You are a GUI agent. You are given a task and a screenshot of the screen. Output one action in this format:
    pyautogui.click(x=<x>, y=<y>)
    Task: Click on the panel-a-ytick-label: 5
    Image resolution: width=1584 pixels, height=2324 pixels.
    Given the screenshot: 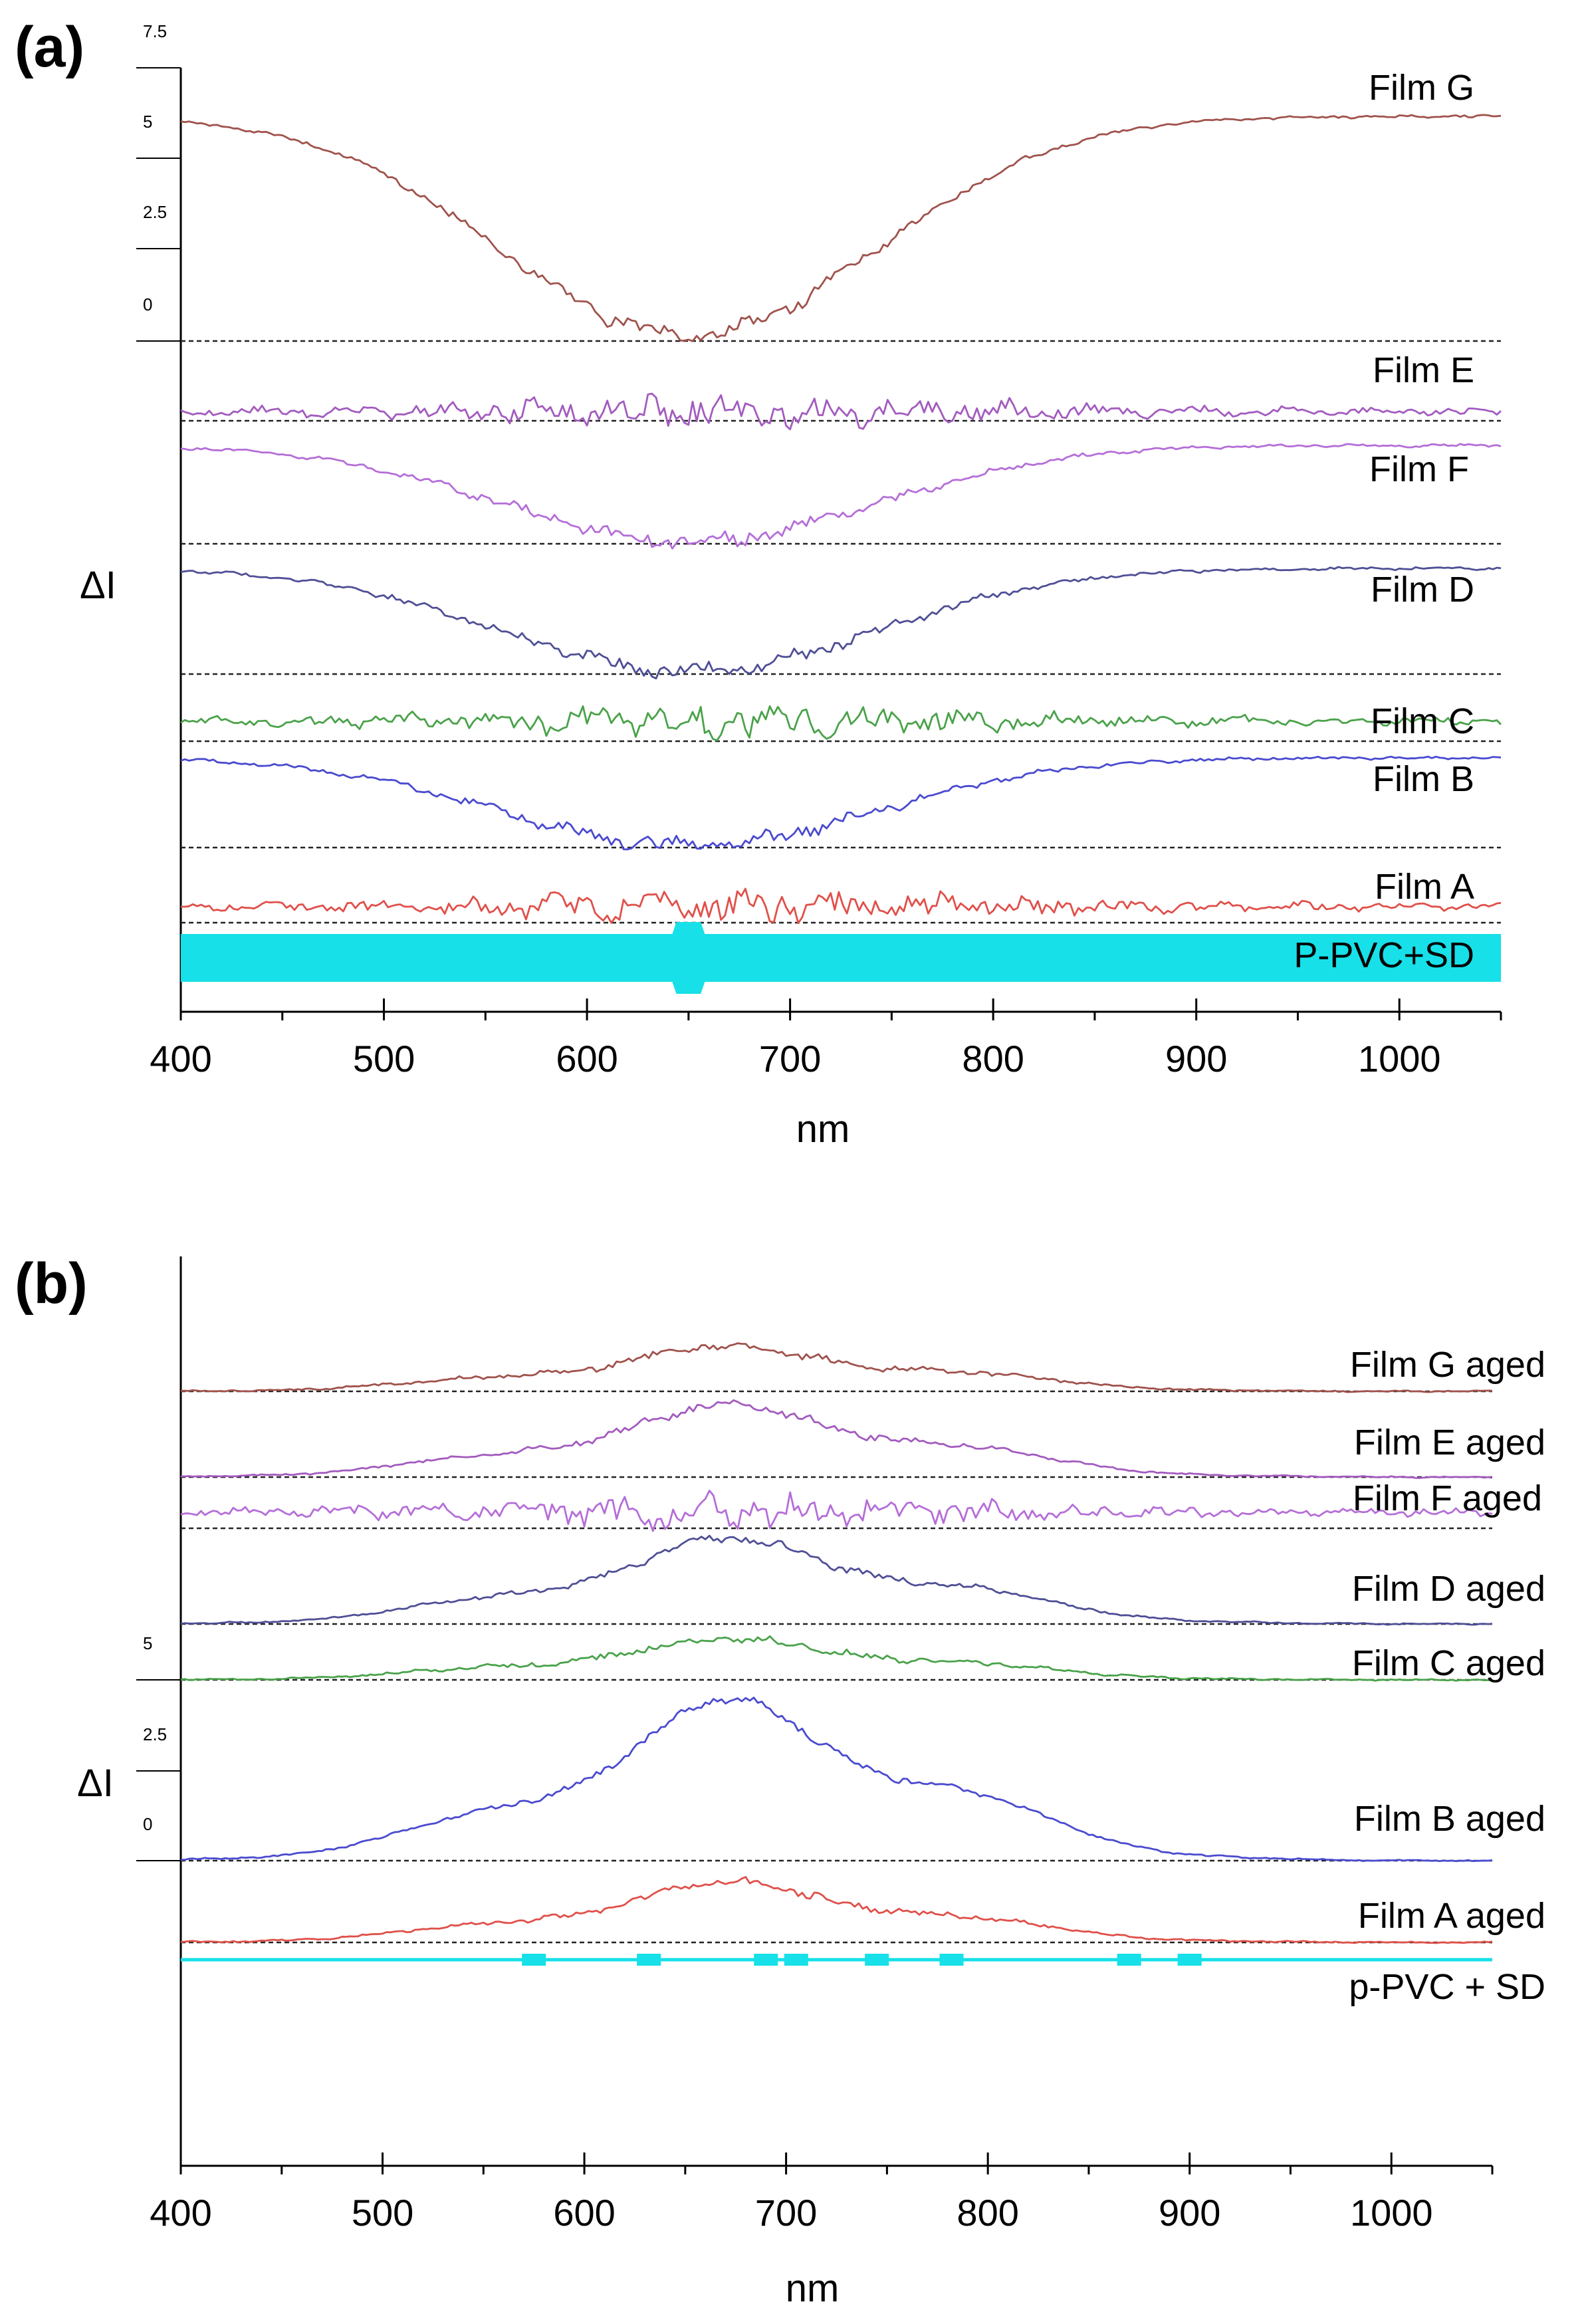 What is the action you would take?
    pyautogui.click(x=147, y=122)
    